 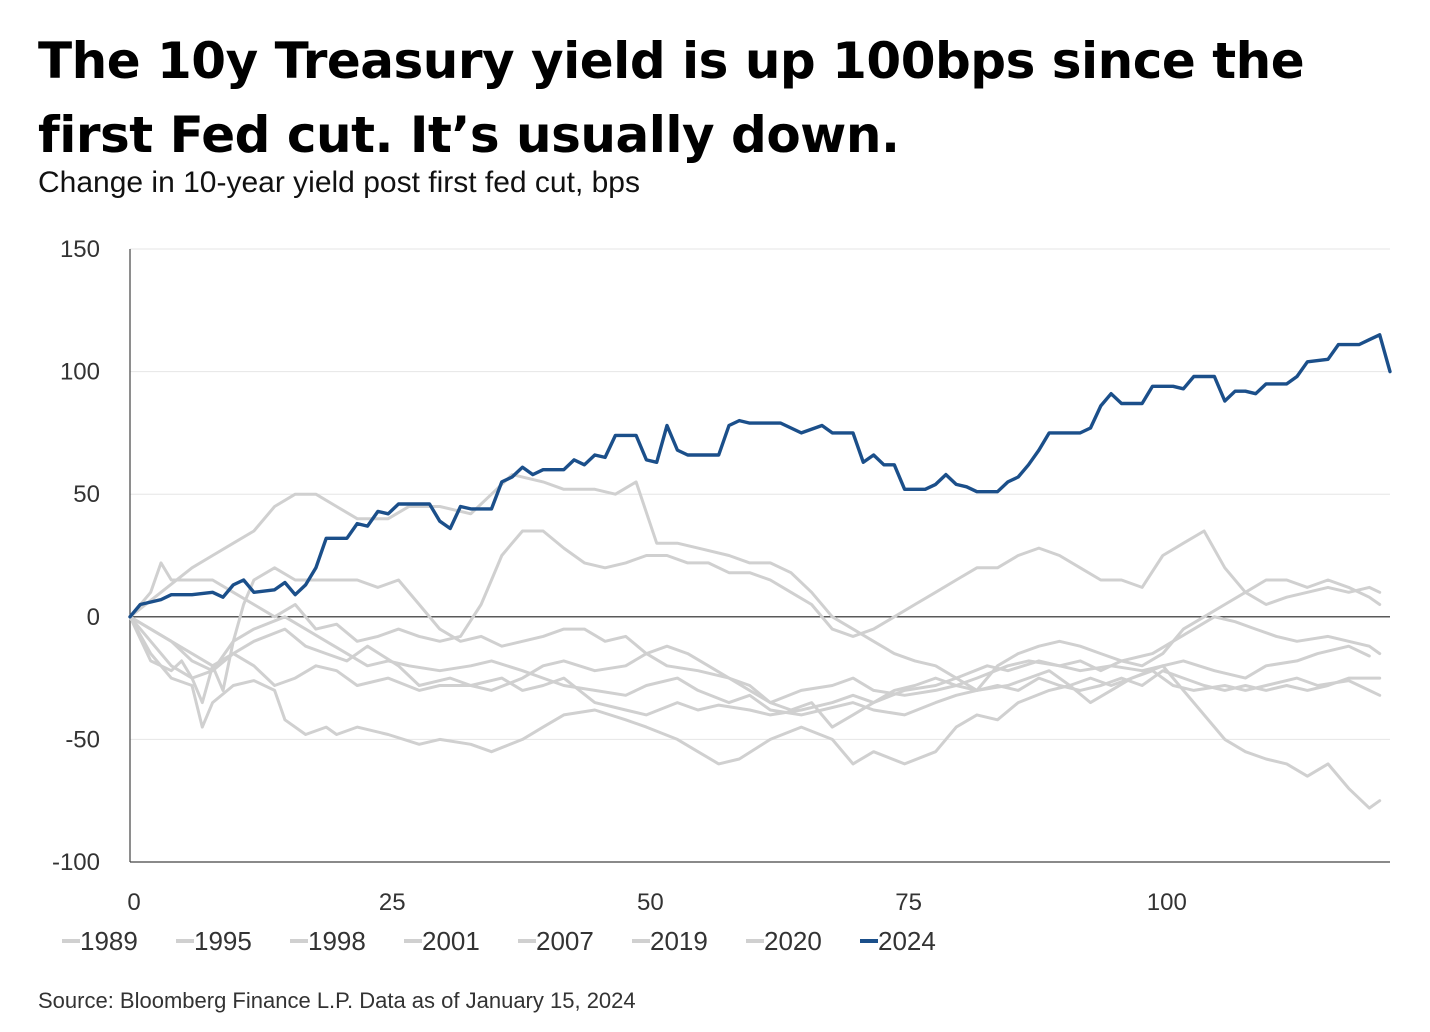 I want to click on legend-label-2020: 2020, so click(x=793, y=941).